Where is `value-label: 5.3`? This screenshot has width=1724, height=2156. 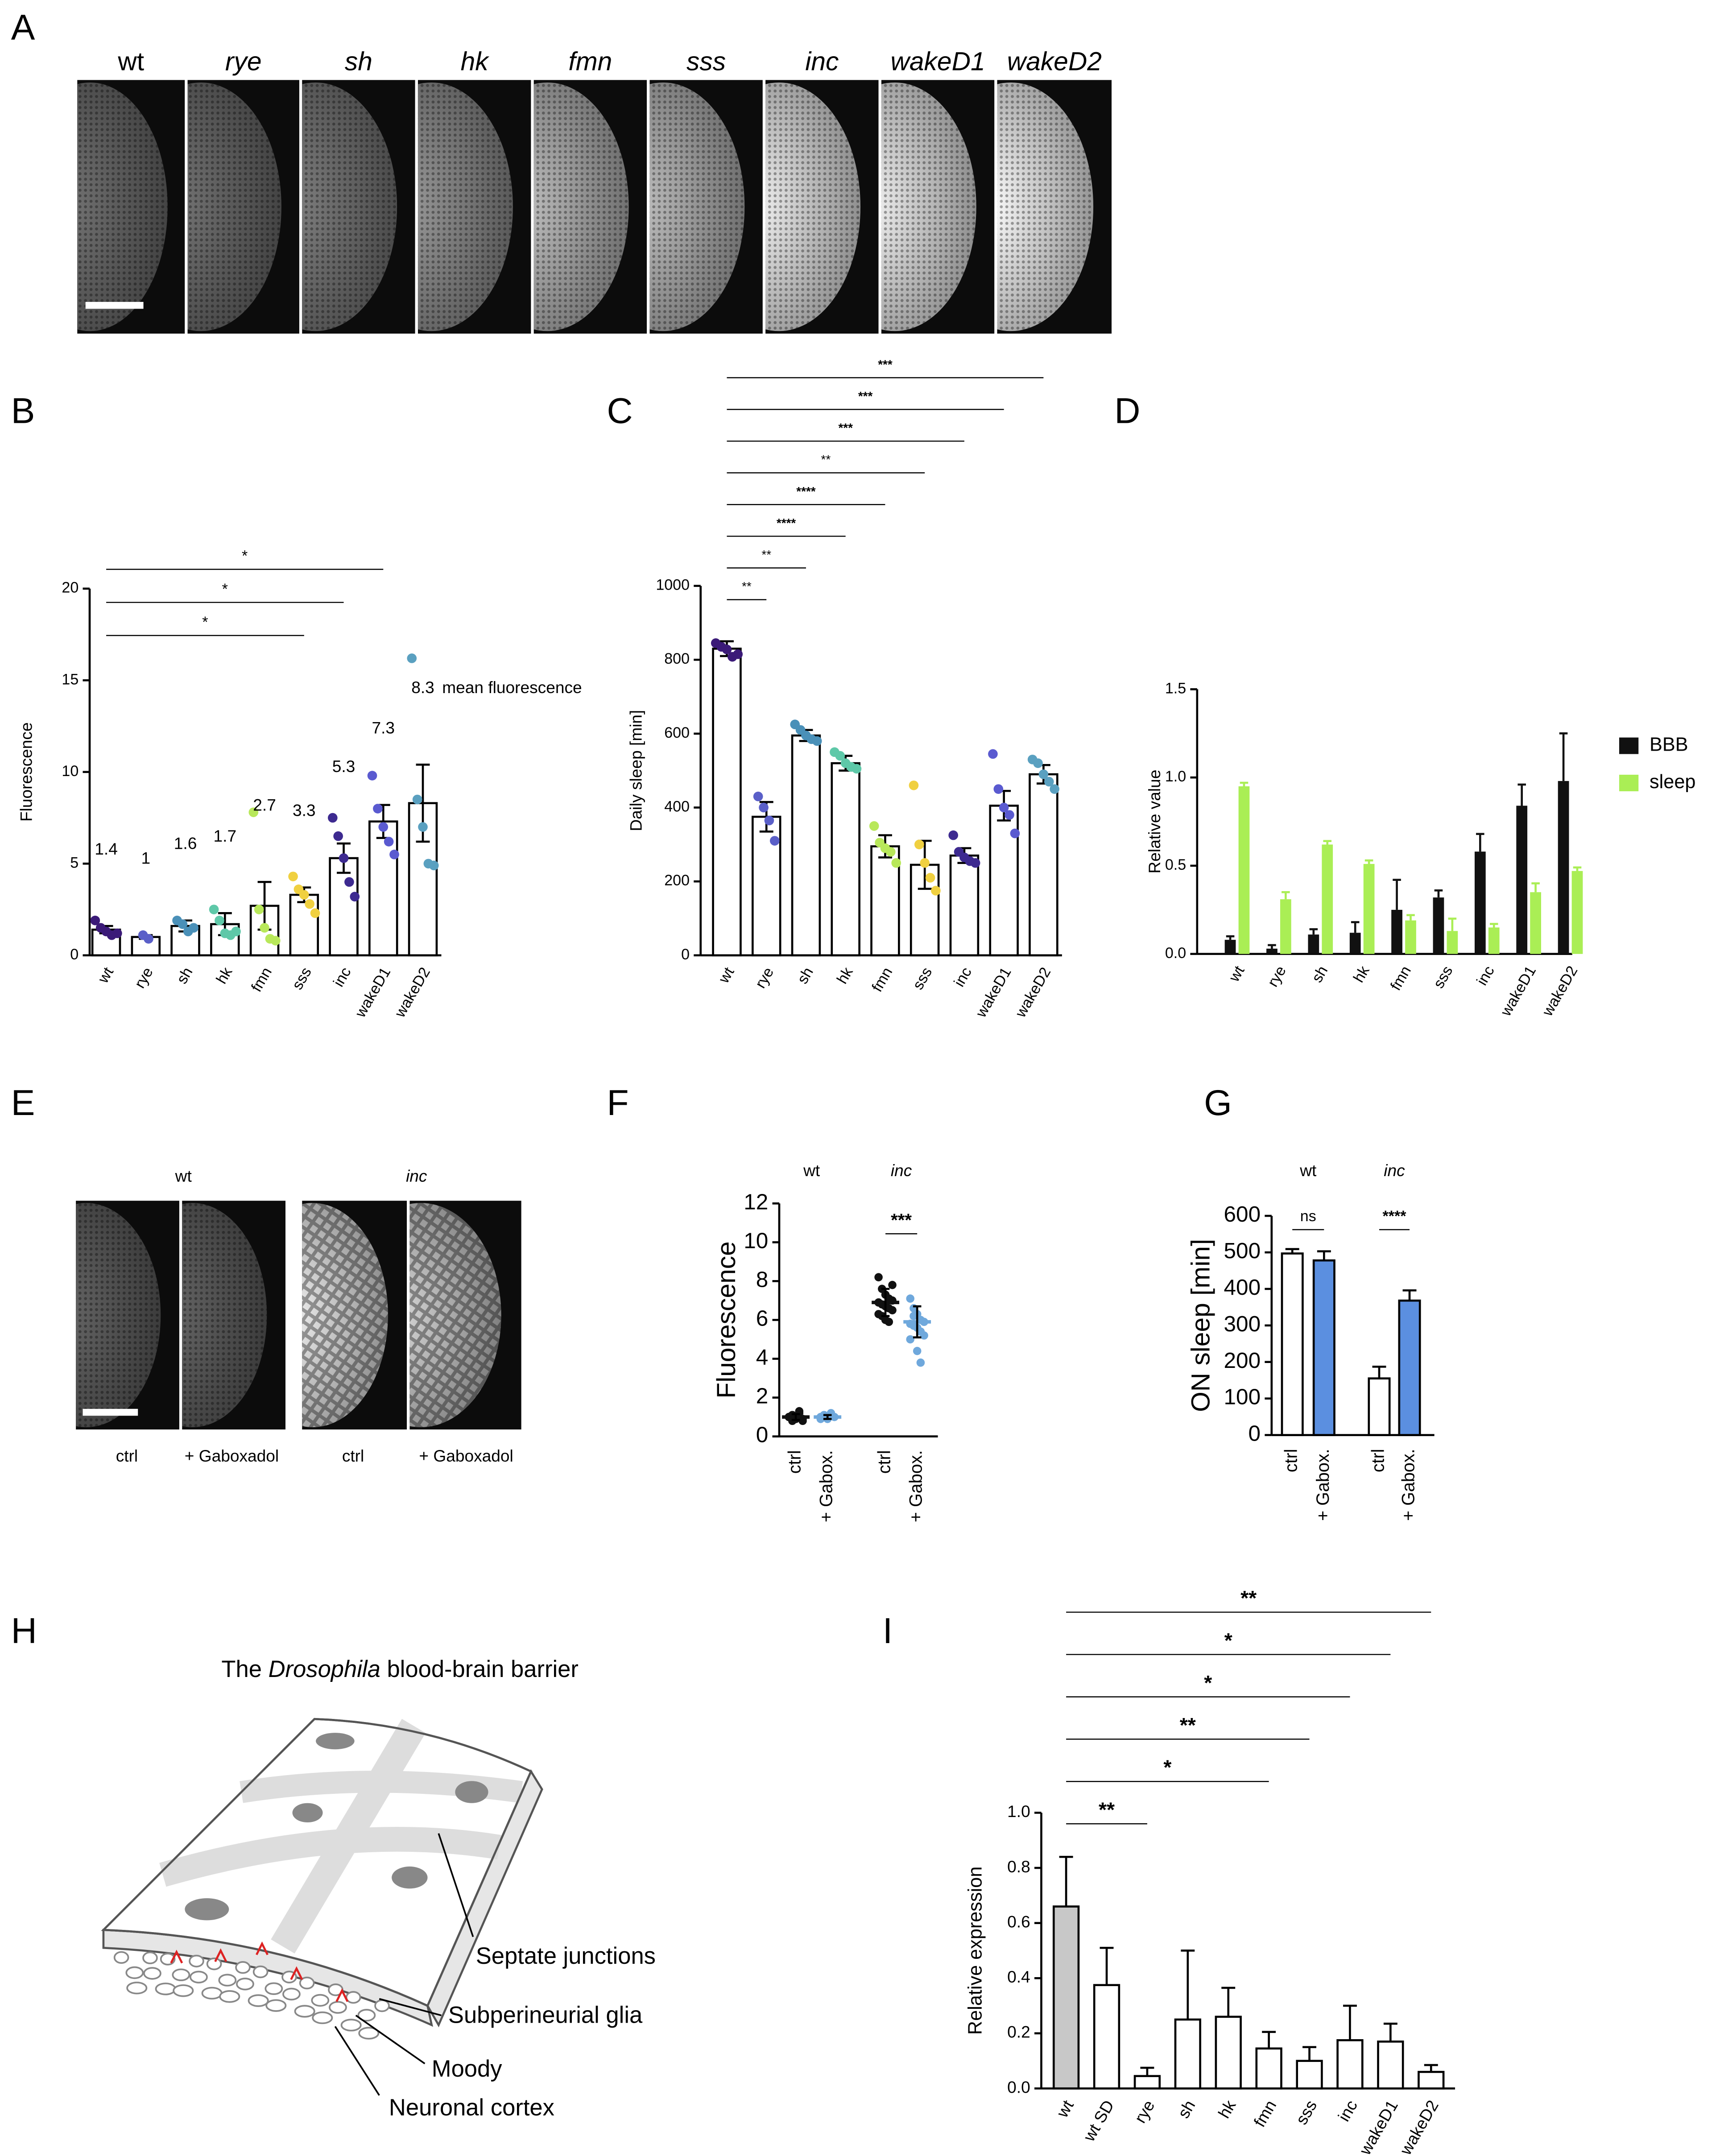
value-label: 5.3 is located at coordinates (344, 767).